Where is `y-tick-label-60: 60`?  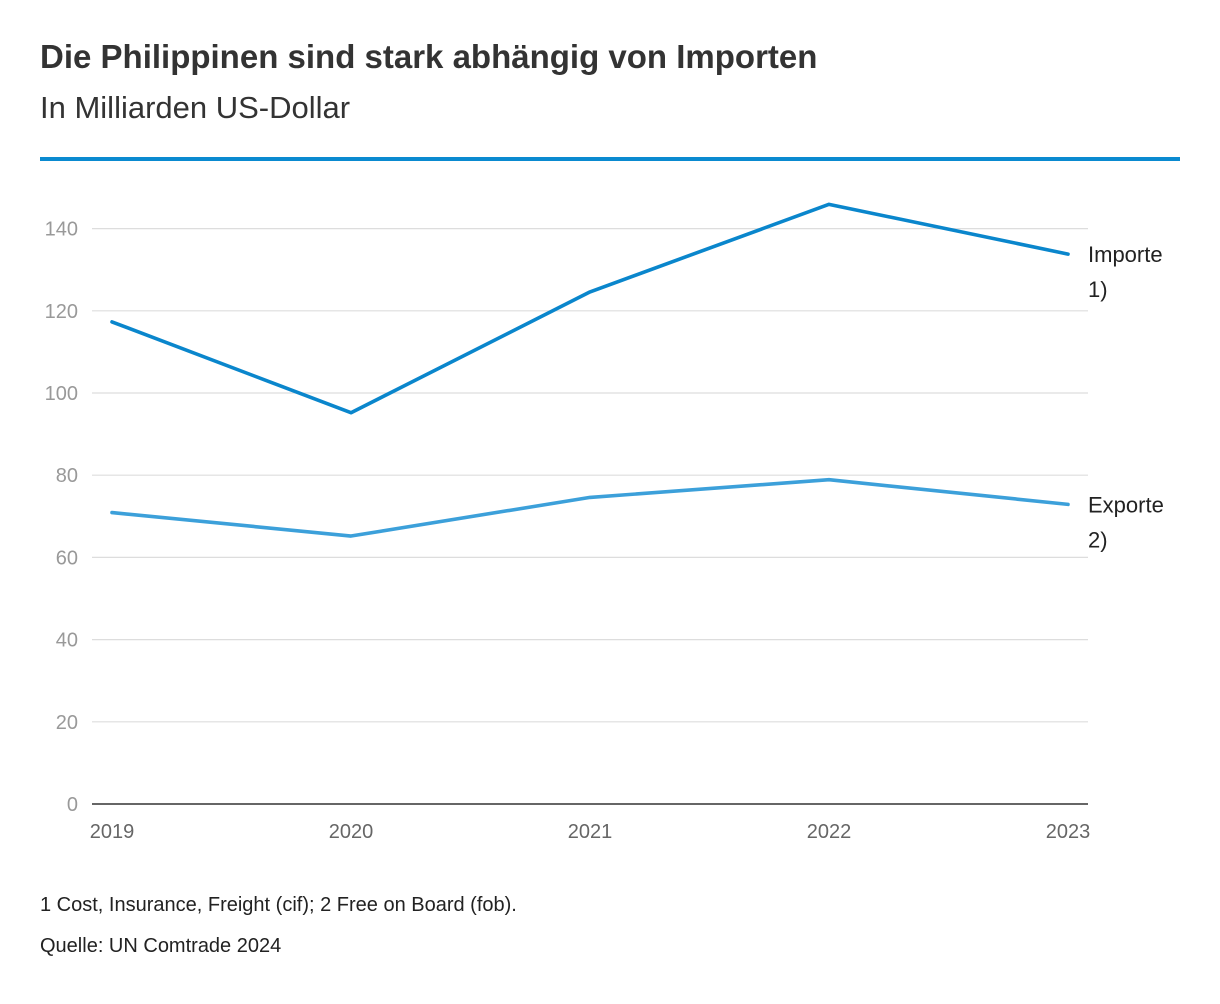 y-tick-label-60: 60 is located at coordinates (67, 558).